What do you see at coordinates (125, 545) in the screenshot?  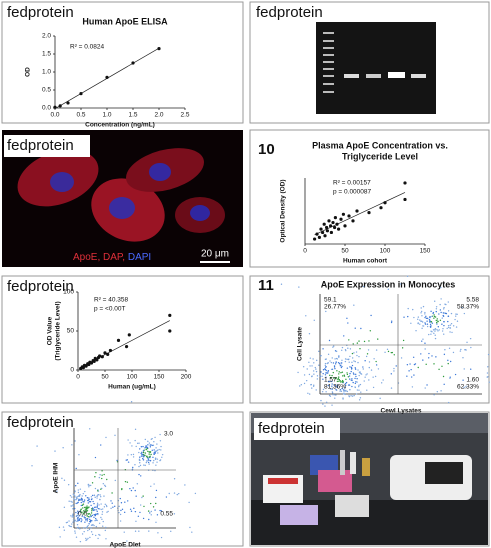 I see `x-axis-label: ApoE Dlet` at bounding box center [125, 545].